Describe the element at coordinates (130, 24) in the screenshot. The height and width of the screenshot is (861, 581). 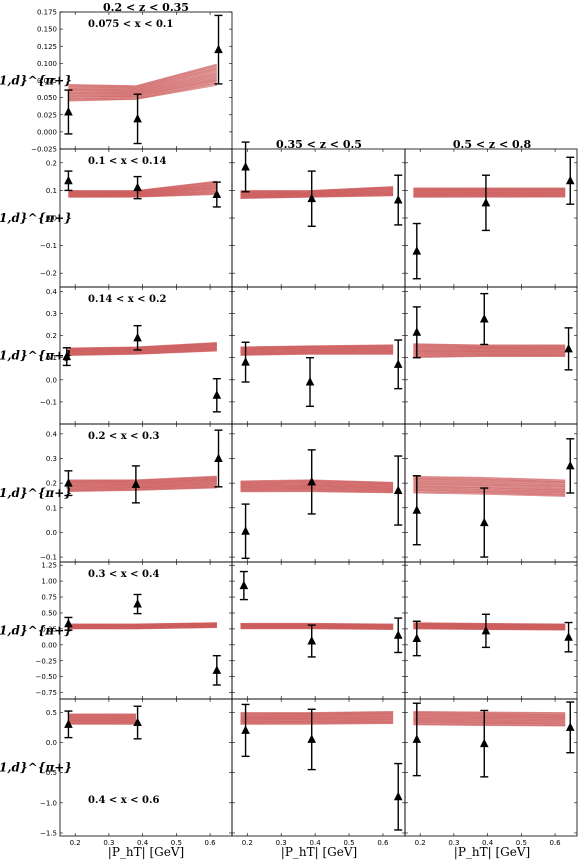
I see `x-bin-label: 0.075 < x < 0.1` at that location.